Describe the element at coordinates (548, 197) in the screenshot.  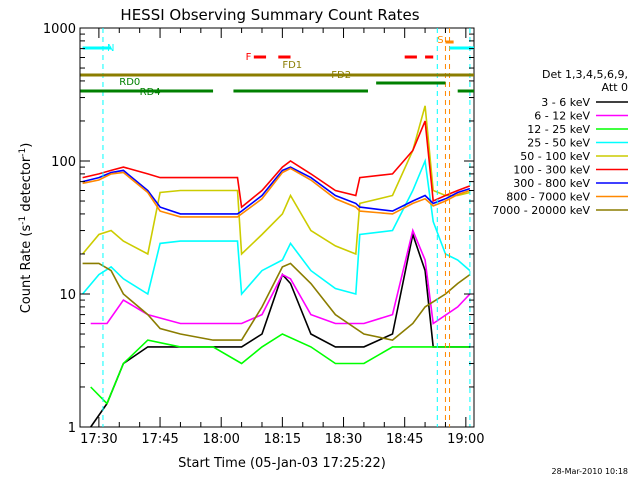
I see `legend-label-7: 800 - 7000 keV` at that location.